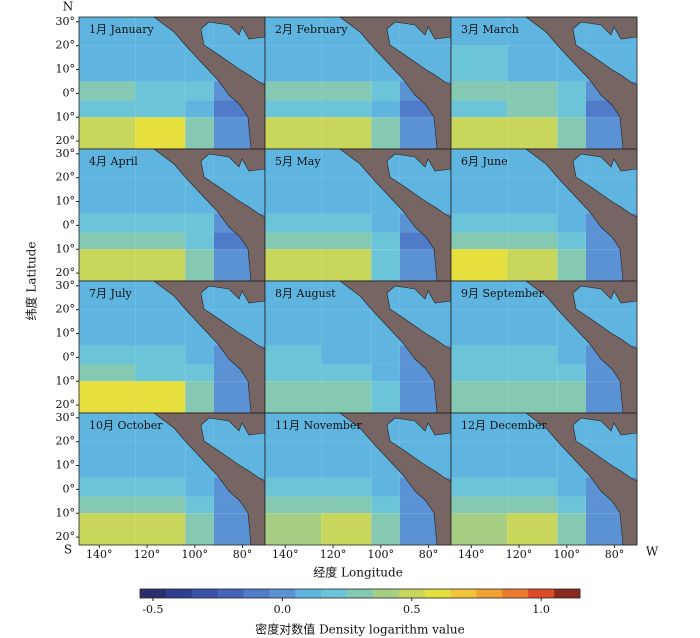  I want to click on panel-label: 9月 September, so click(502, 293).